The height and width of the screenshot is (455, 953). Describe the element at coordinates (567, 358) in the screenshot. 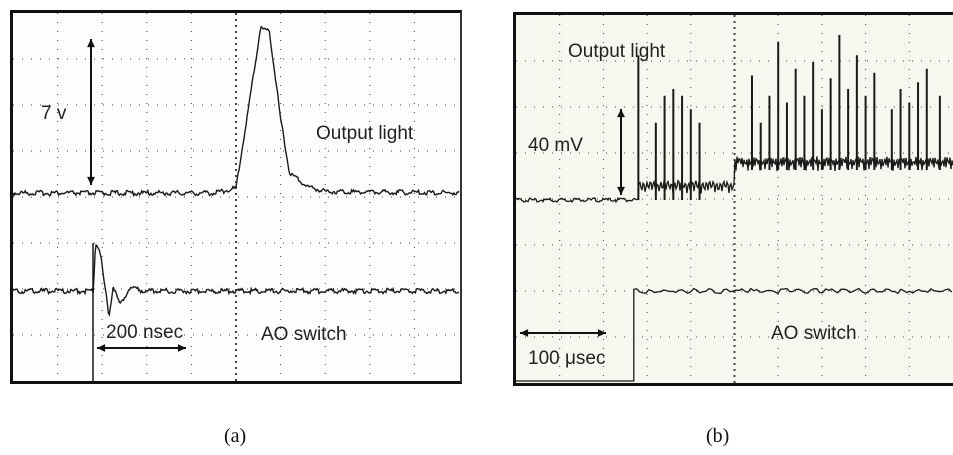

I see `horizontal-scale-label-b: 100 μsec` at that location.